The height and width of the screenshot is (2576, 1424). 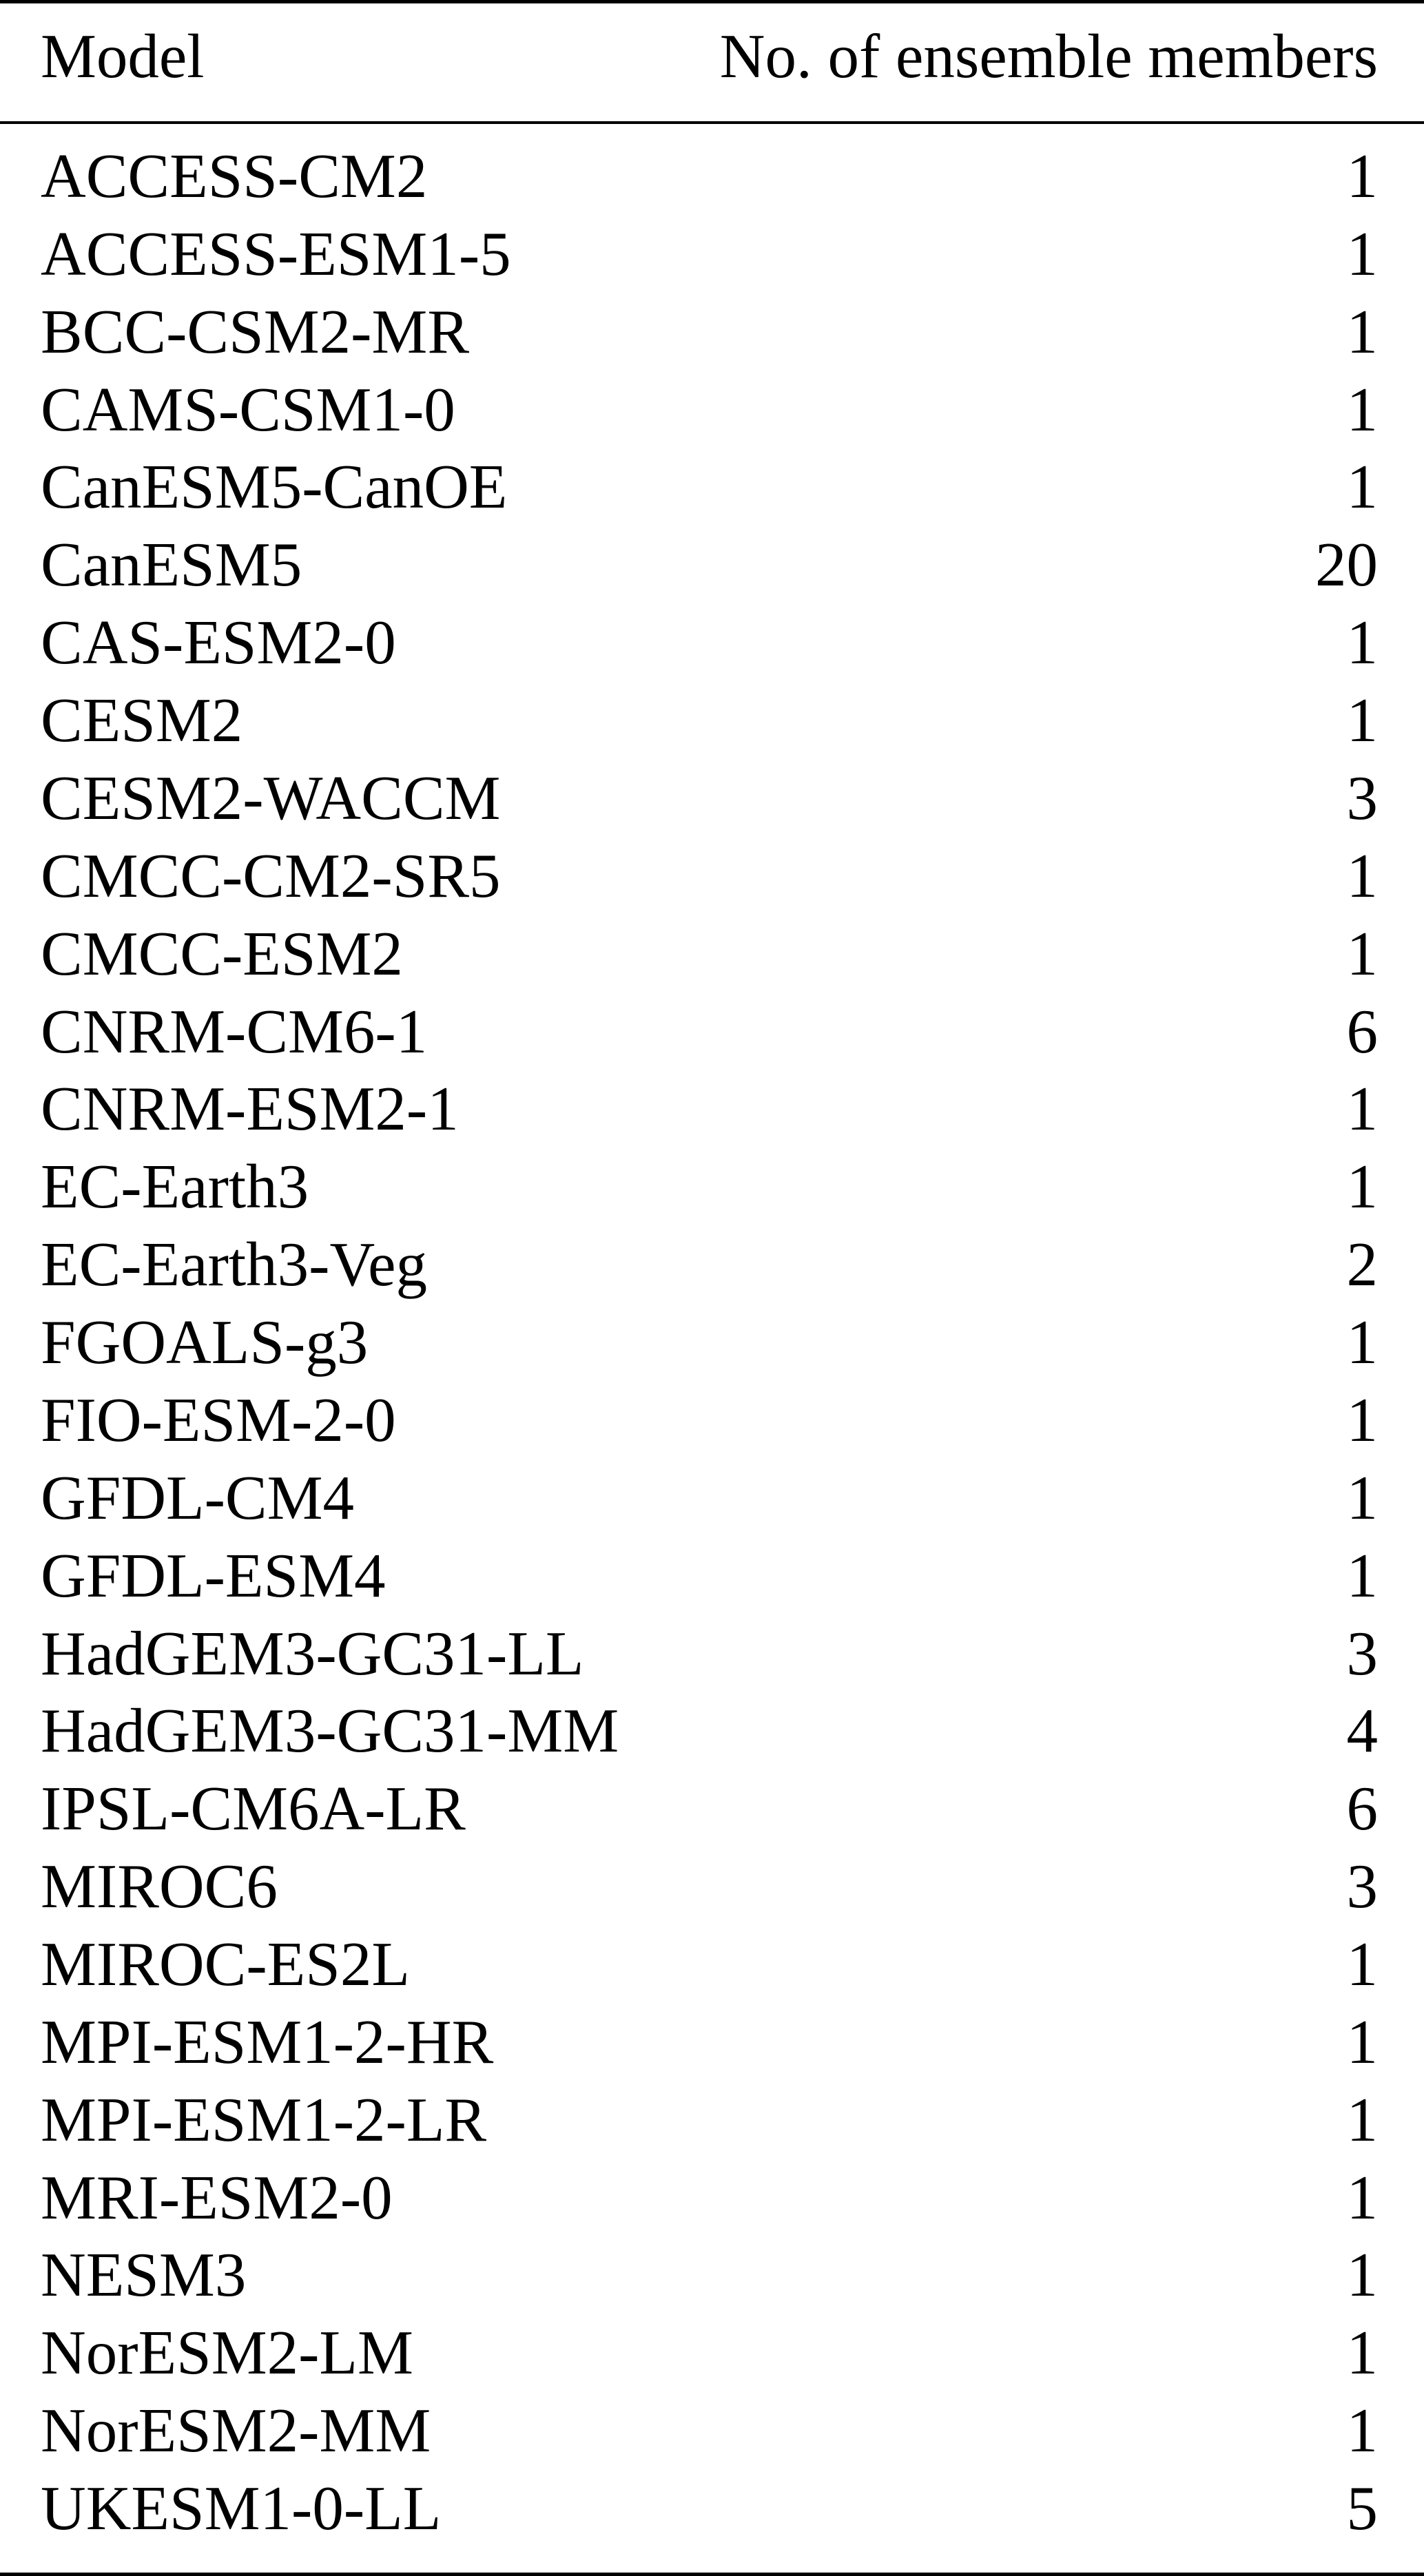 I want to click on table-row: NESM3 1, so click(x=712, y=2275).